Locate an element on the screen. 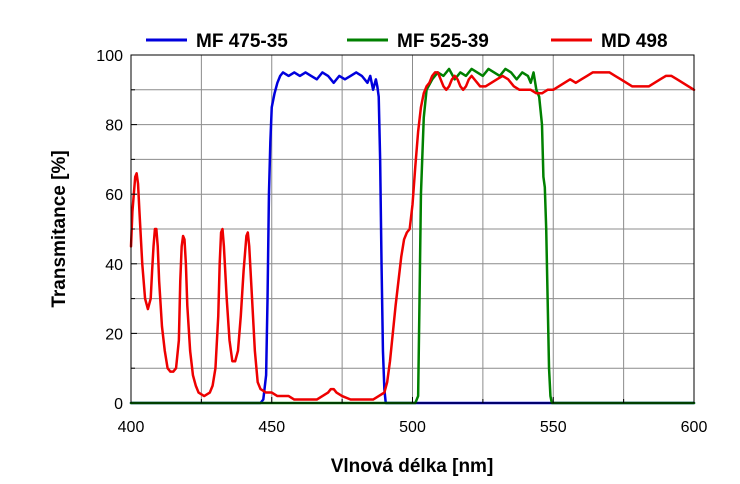  x-axis-title: Vlnová délka [nm] is located at coordinates (412, 466).